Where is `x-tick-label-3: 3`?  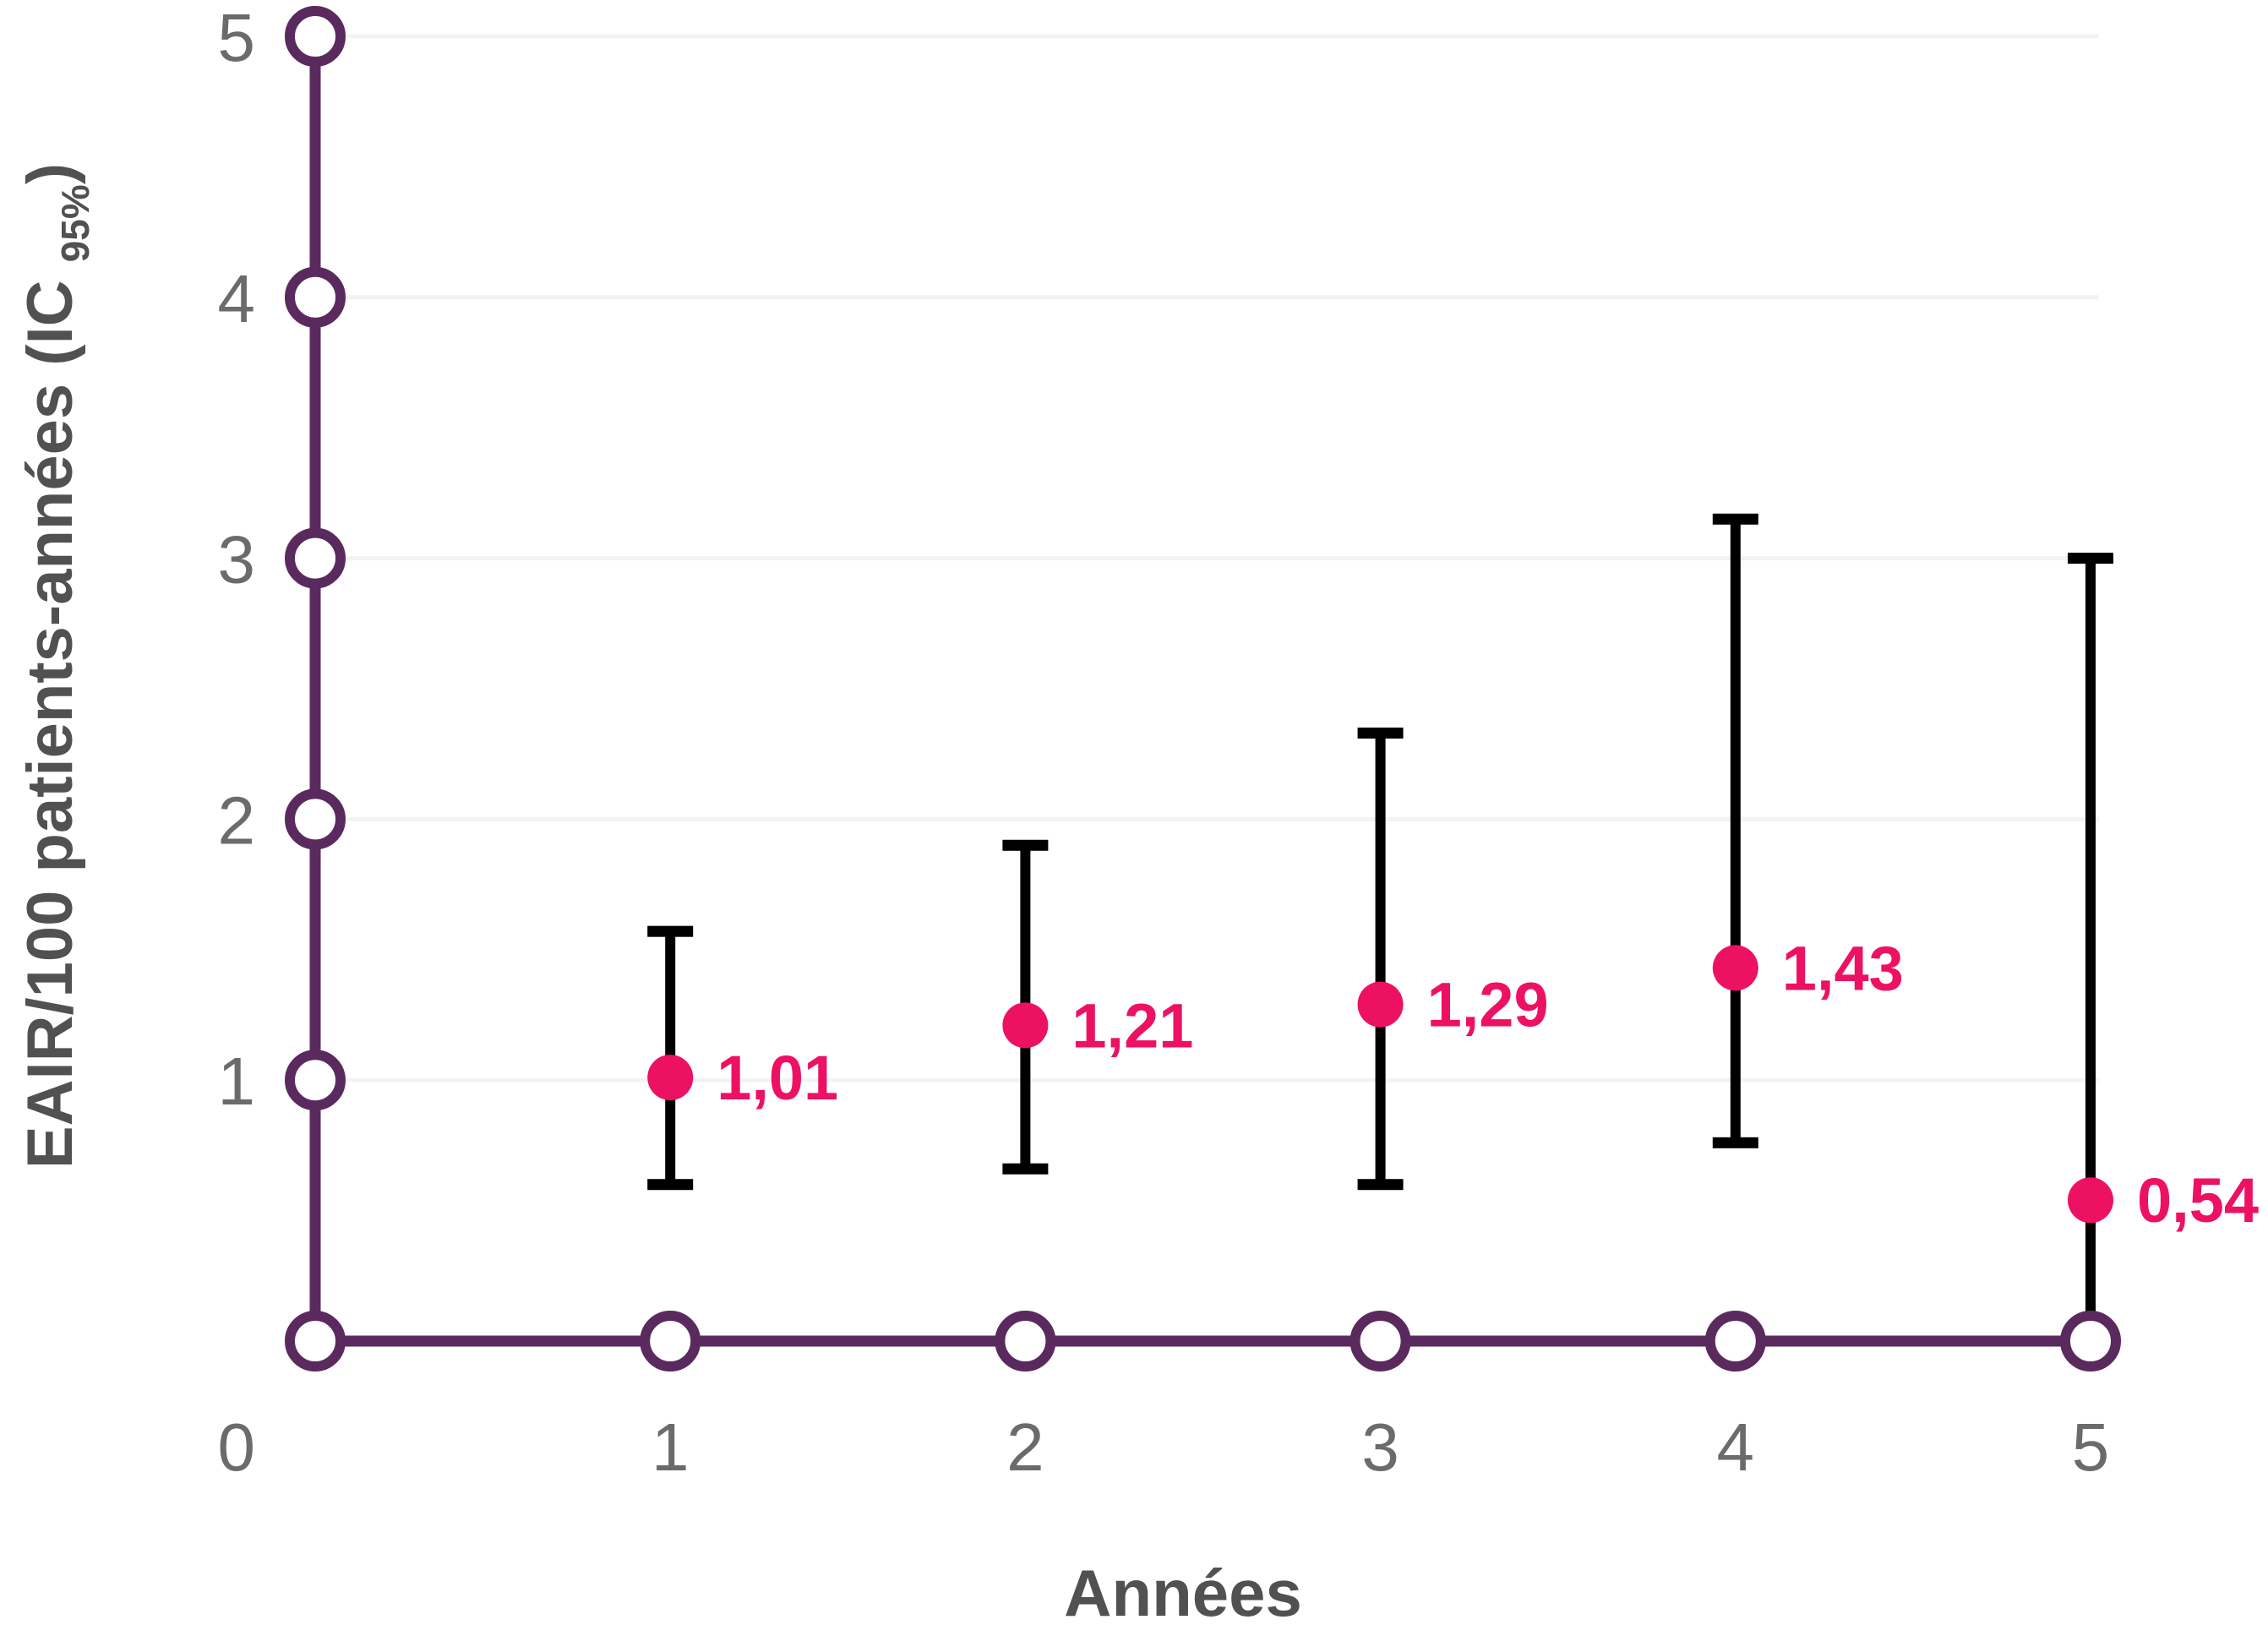 x-tick-label-3: 3 is located at coordinates (1380, 1447).